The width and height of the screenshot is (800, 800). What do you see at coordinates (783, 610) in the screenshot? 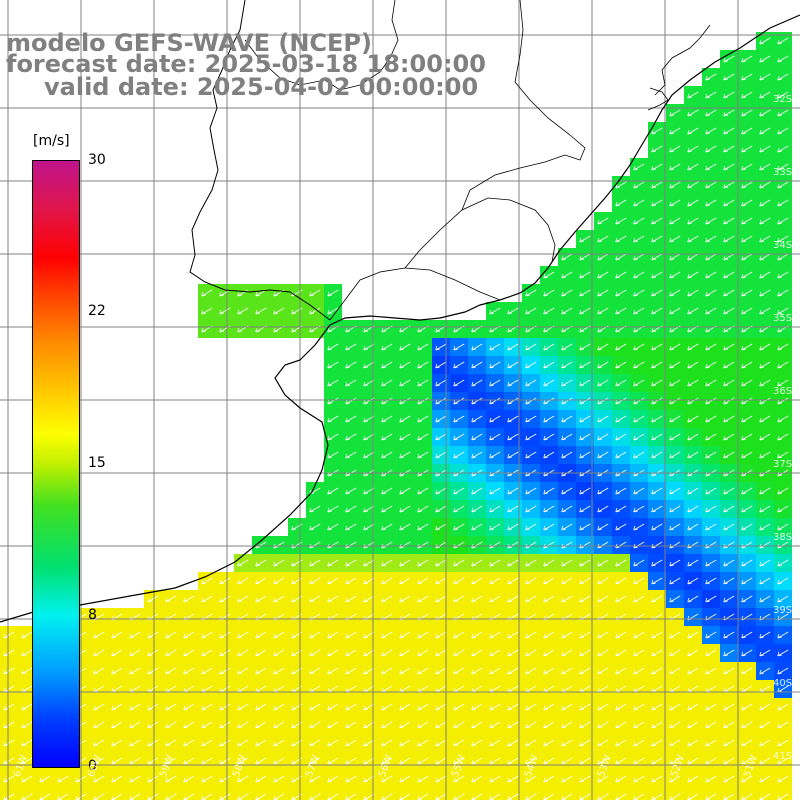
I see `lat-label: 39S` at bounding box center [783, 610].